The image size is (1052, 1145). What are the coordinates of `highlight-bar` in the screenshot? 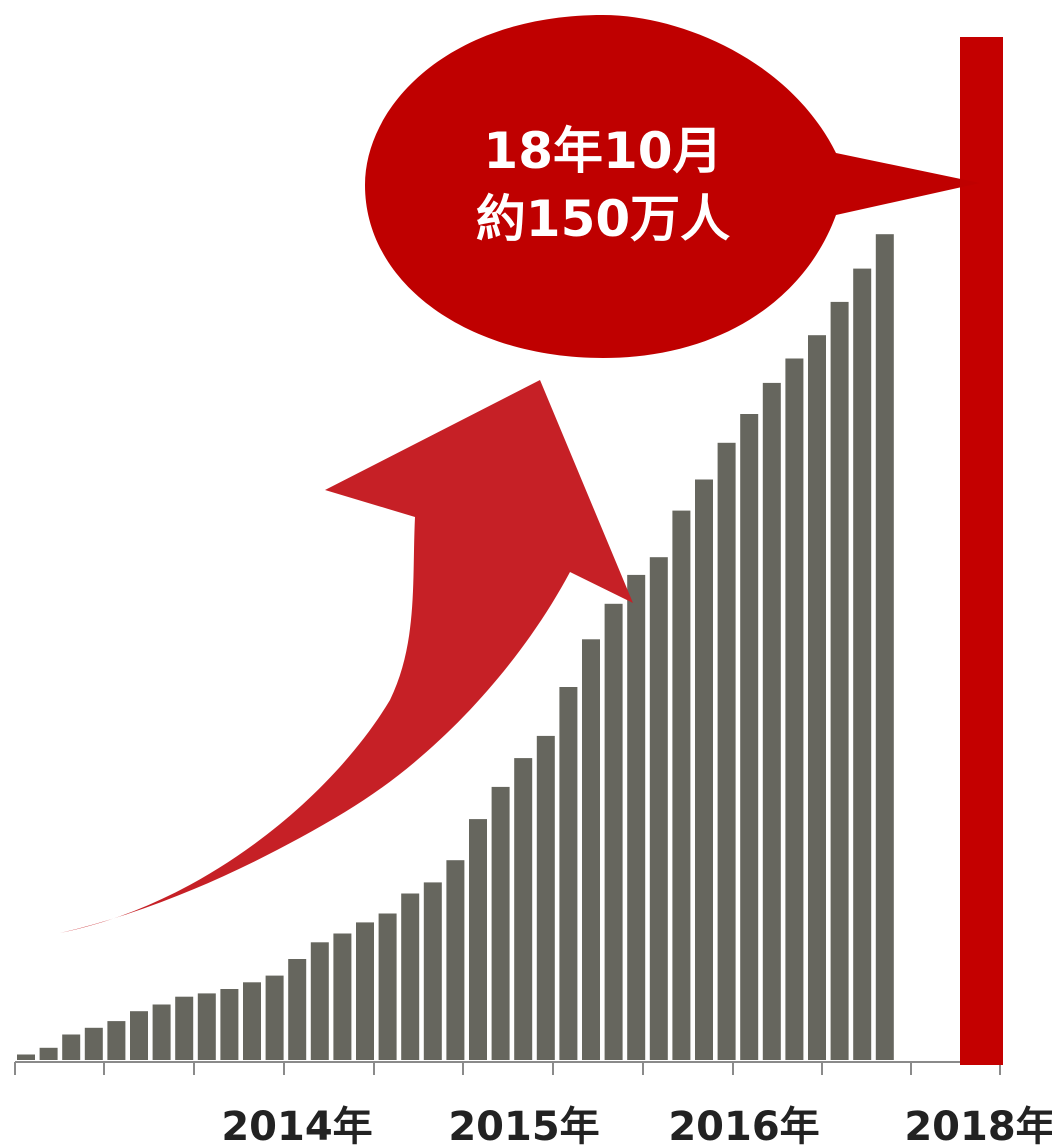 It's located at (981, 551).